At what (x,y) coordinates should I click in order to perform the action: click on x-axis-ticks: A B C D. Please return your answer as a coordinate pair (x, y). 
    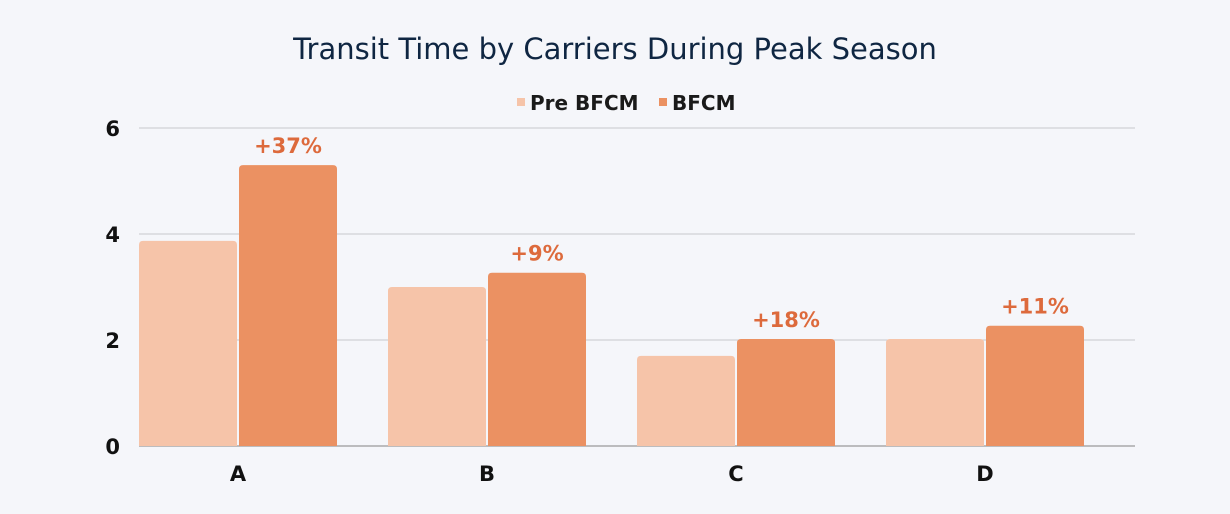
    Looking at the image, I should click on (612, 474).